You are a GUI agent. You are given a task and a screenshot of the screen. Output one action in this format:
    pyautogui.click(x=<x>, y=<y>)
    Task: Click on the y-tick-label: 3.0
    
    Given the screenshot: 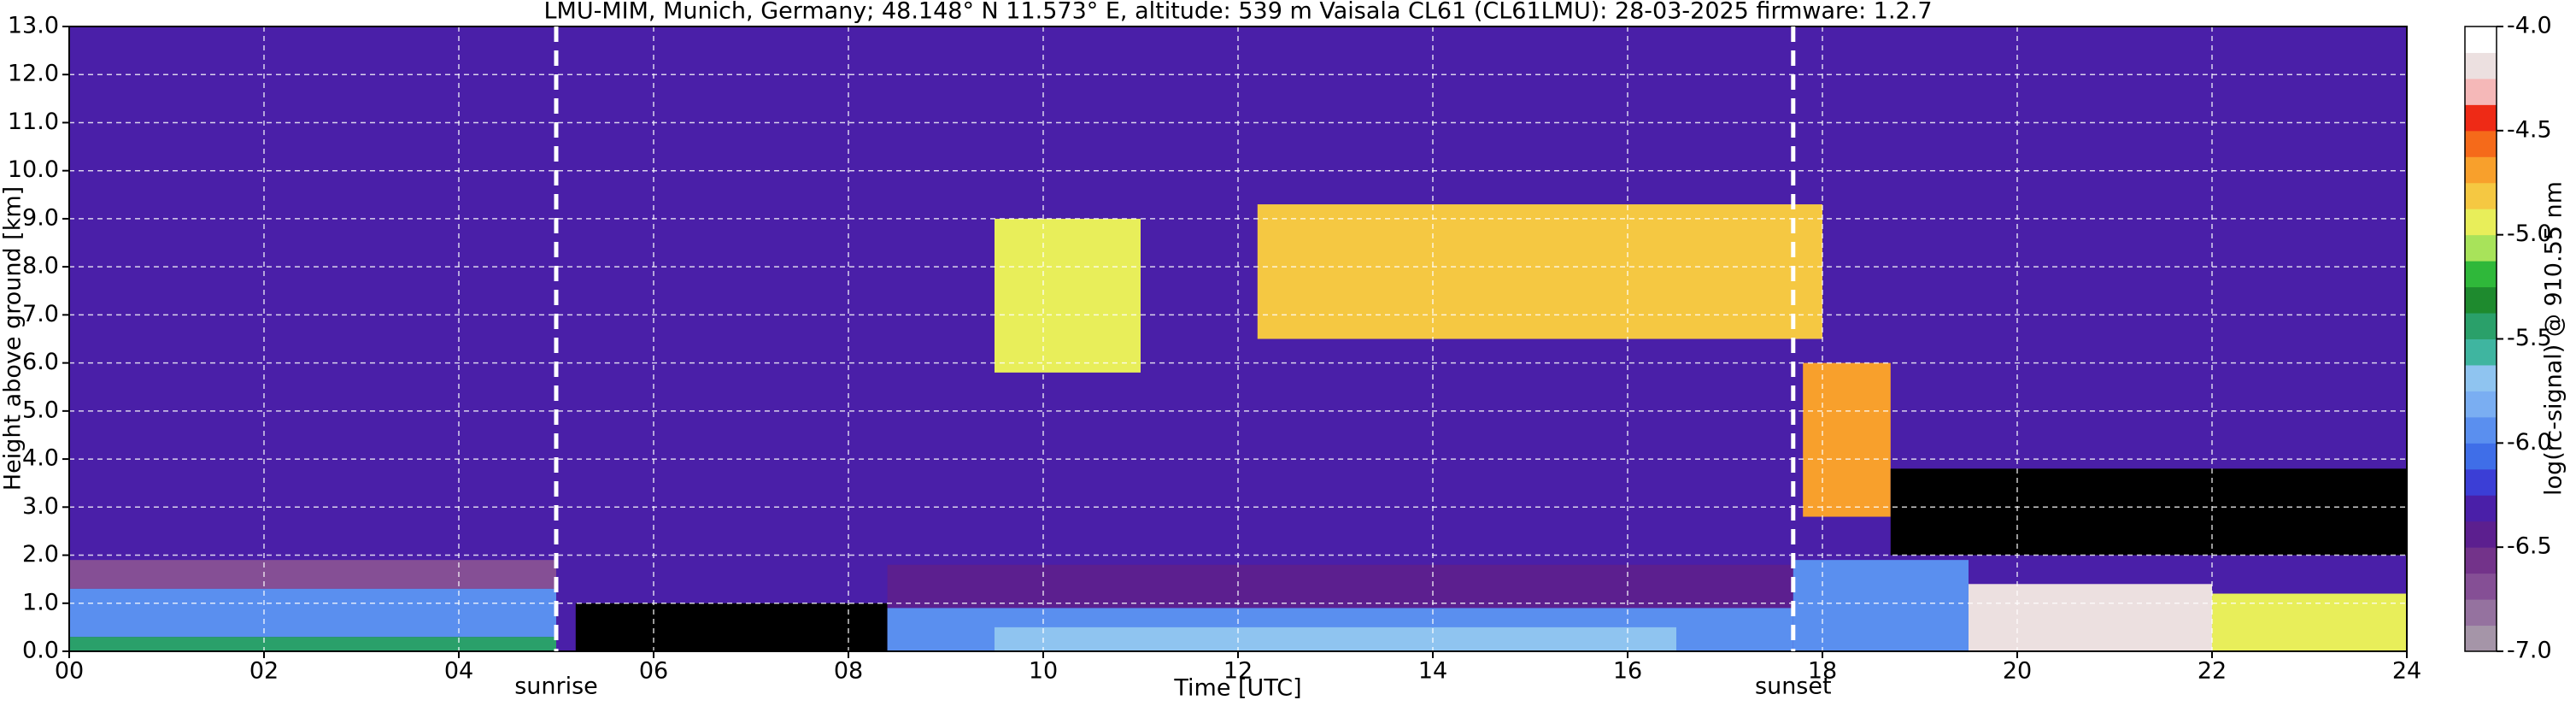 What is the action you would take?
    pyautogui.click(x=40, y=506)
    